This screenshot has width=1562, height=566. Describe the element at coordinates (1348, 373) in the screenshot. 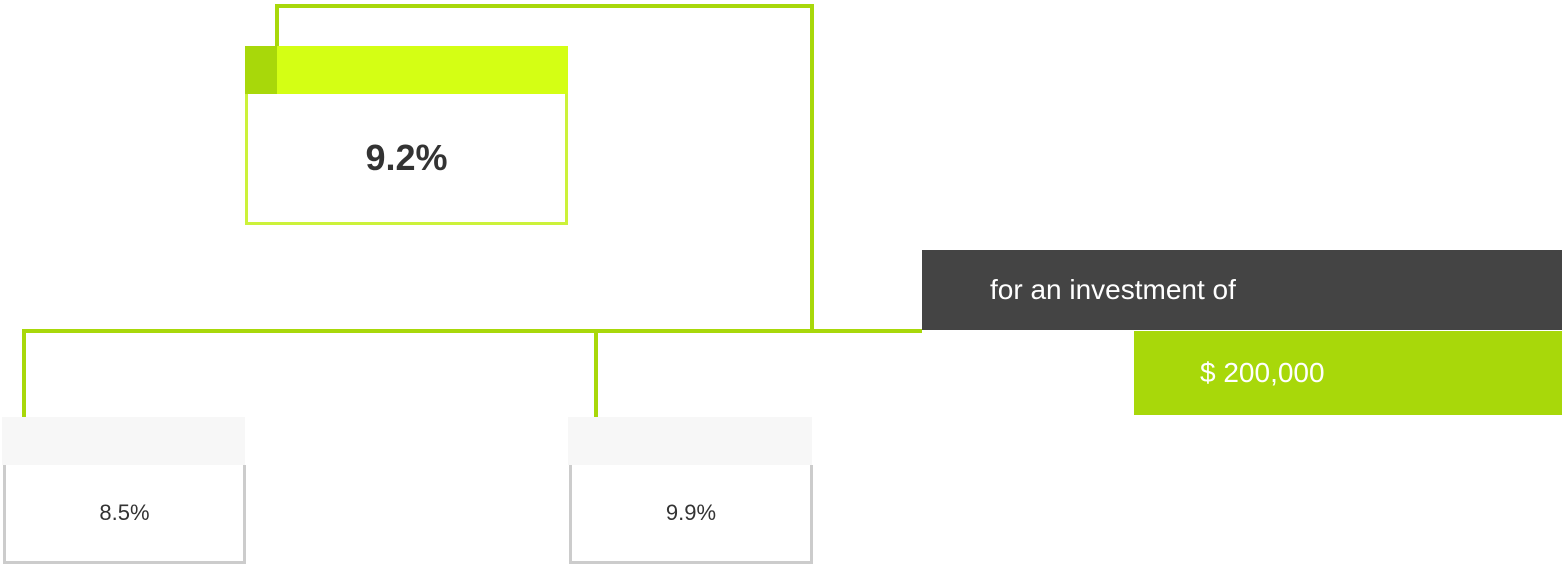

I see `investment-amount: $ 200,000` at that location.